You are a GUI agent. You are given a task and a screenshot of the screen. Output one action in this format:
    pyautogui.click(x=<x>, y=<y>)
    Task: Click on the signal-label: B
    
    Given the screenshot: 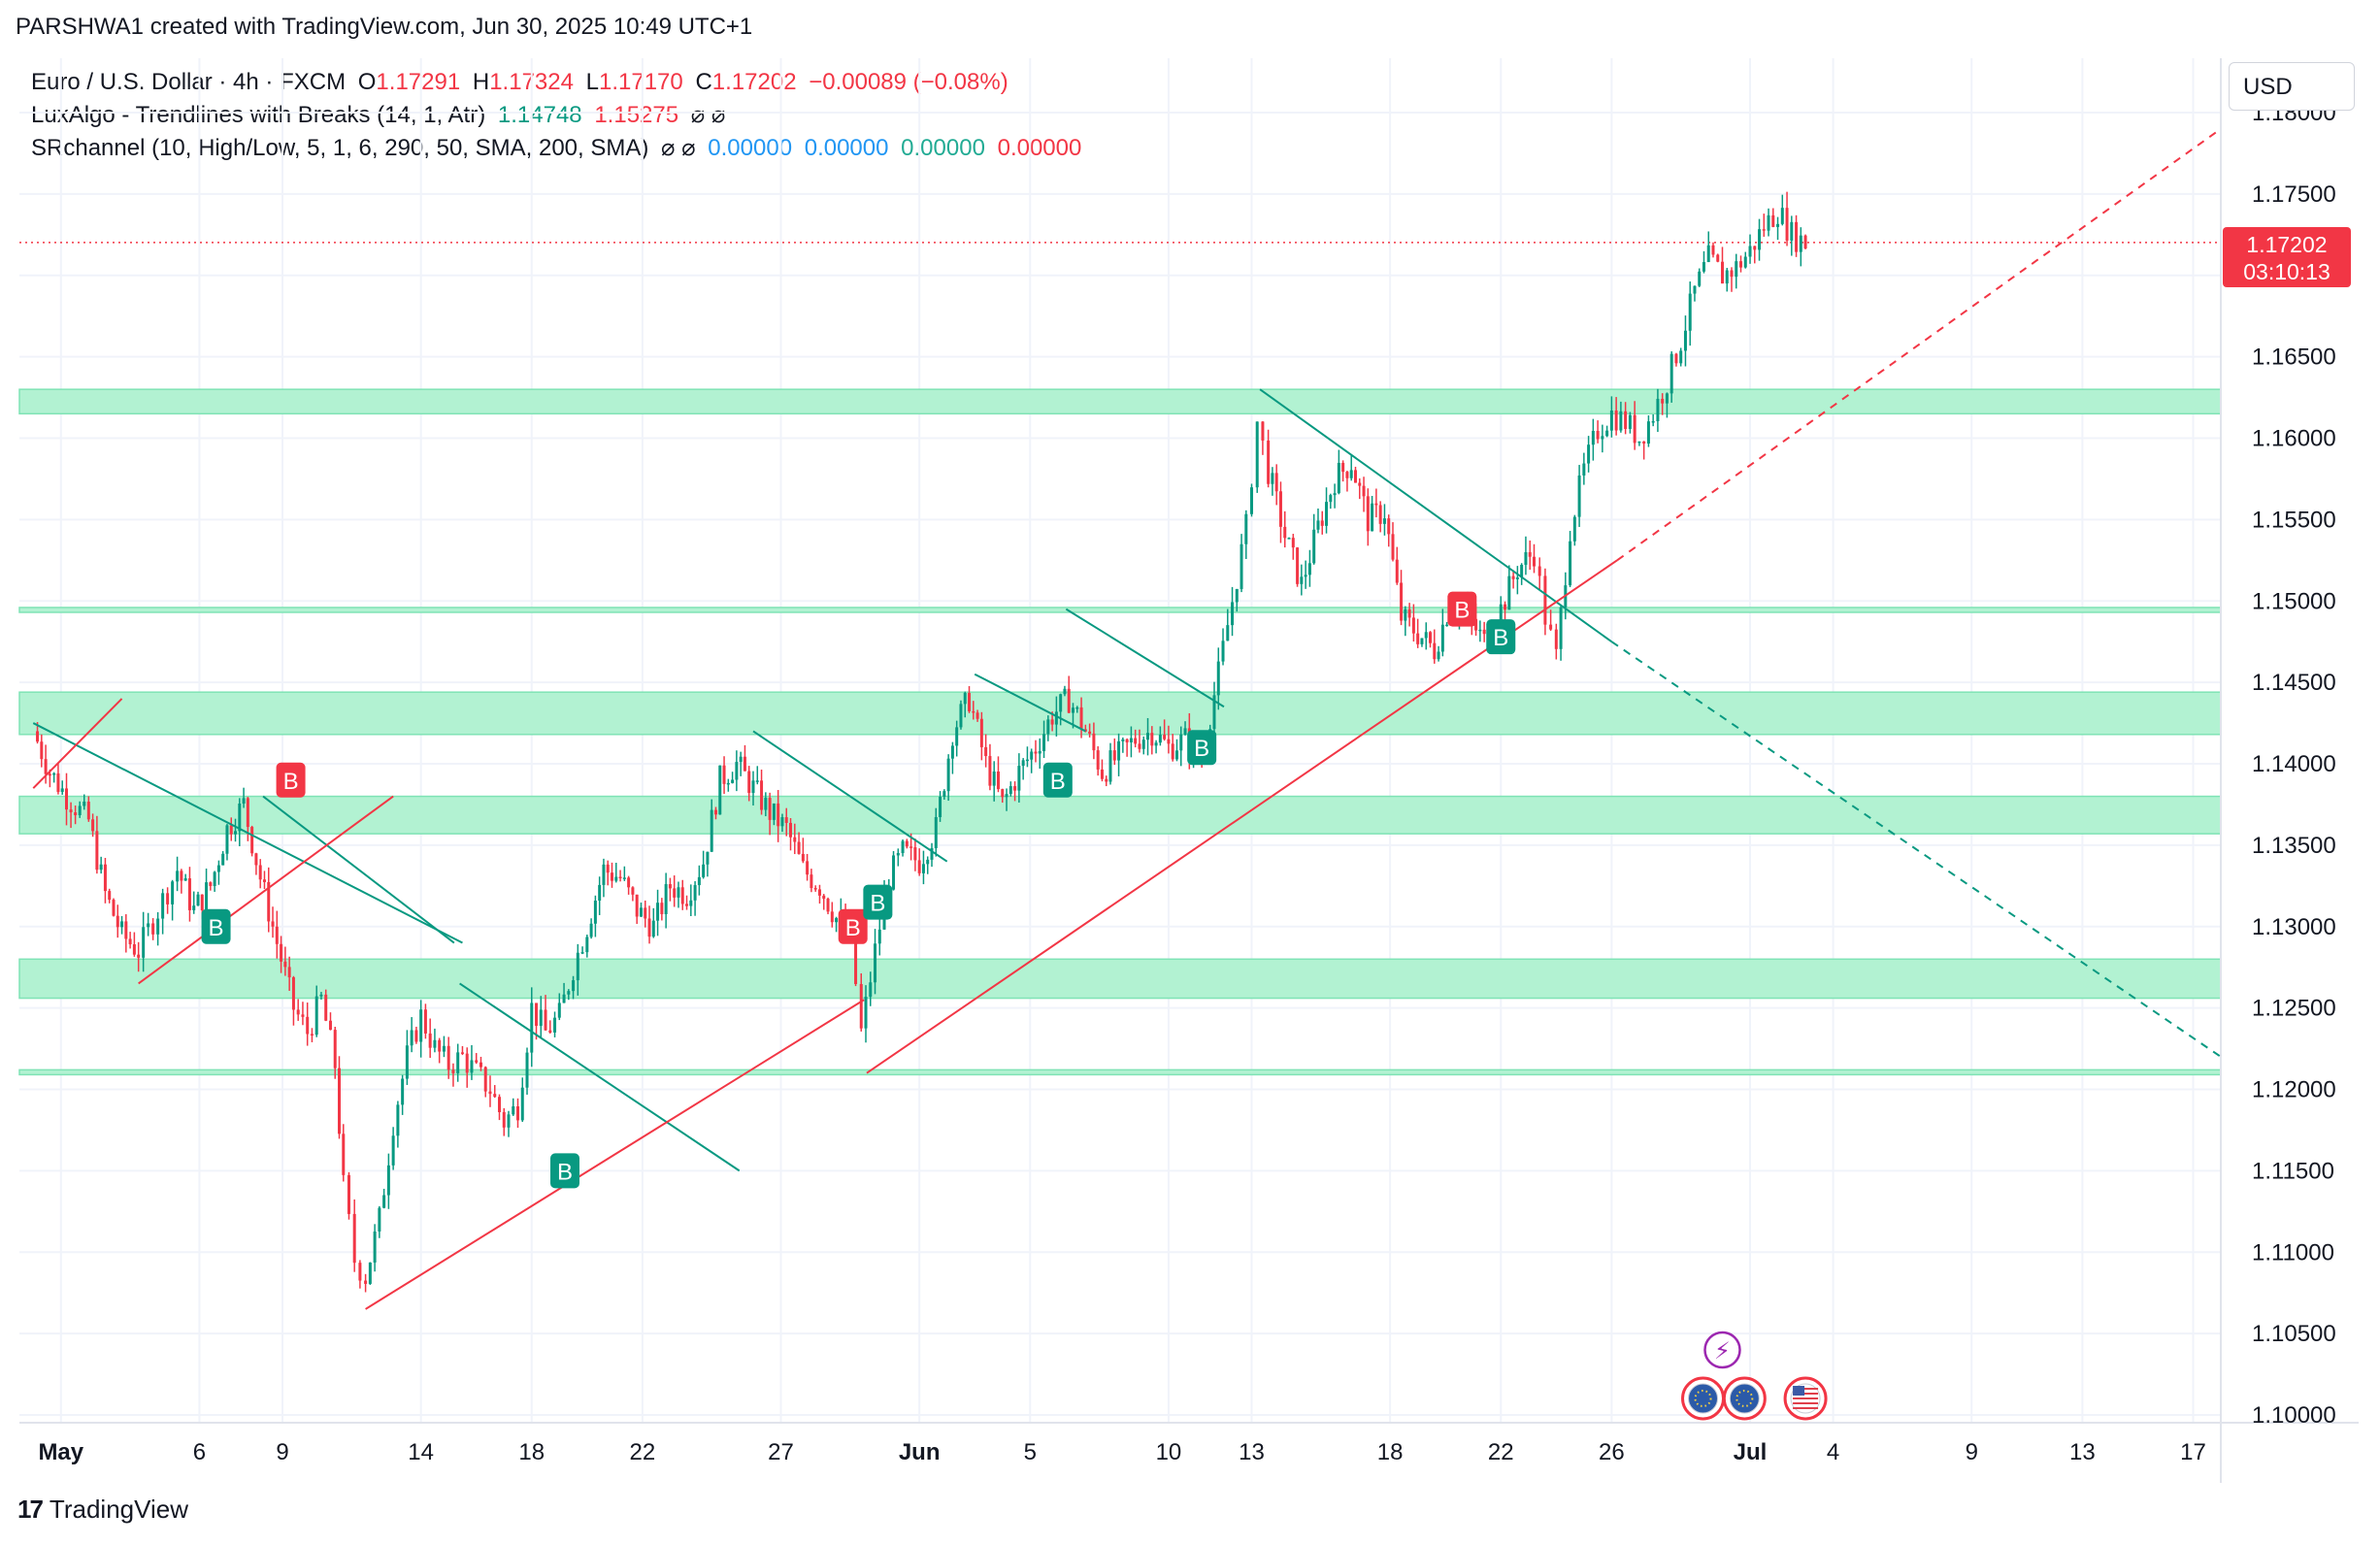 What is the action you would take?
    pyautogui.click(x=1201, y=749)
    